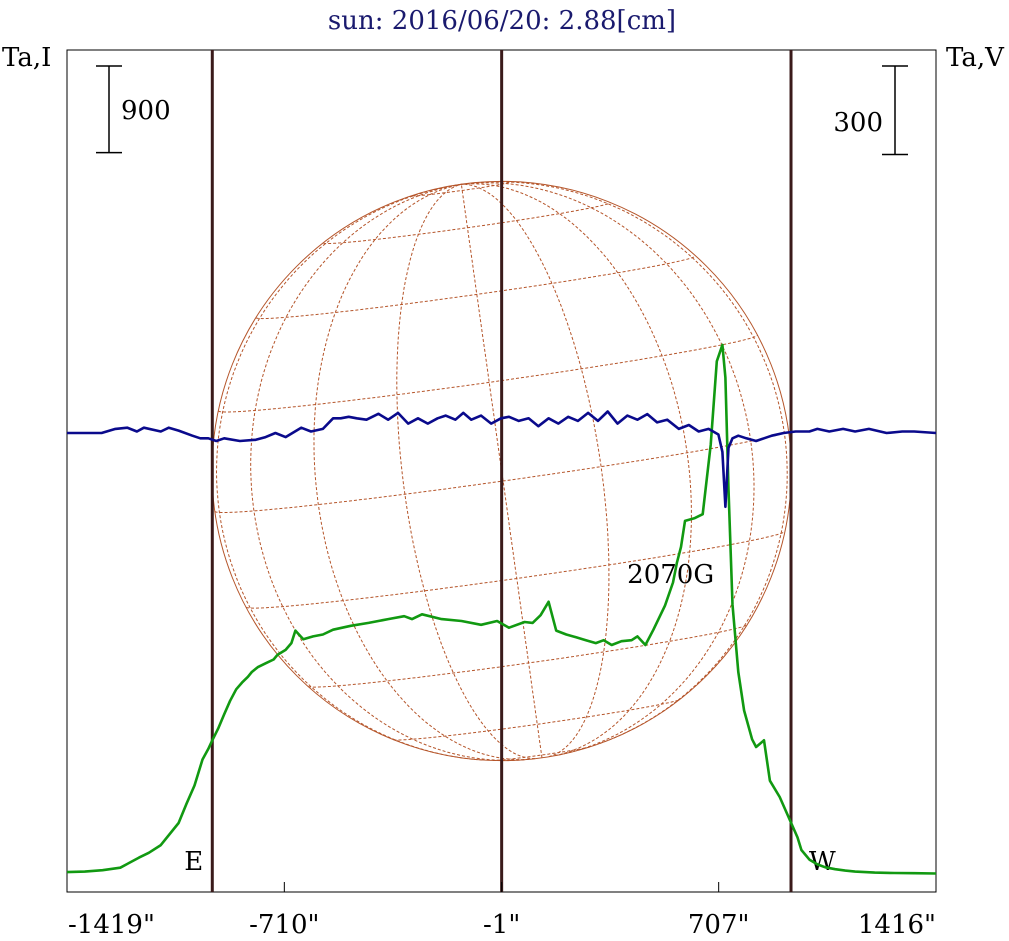 The width and height of the screenshot is (1009, 941). Describe the element at coordinates (193, 862) in the screenshot. I see `limb-label-E: E` at that location.